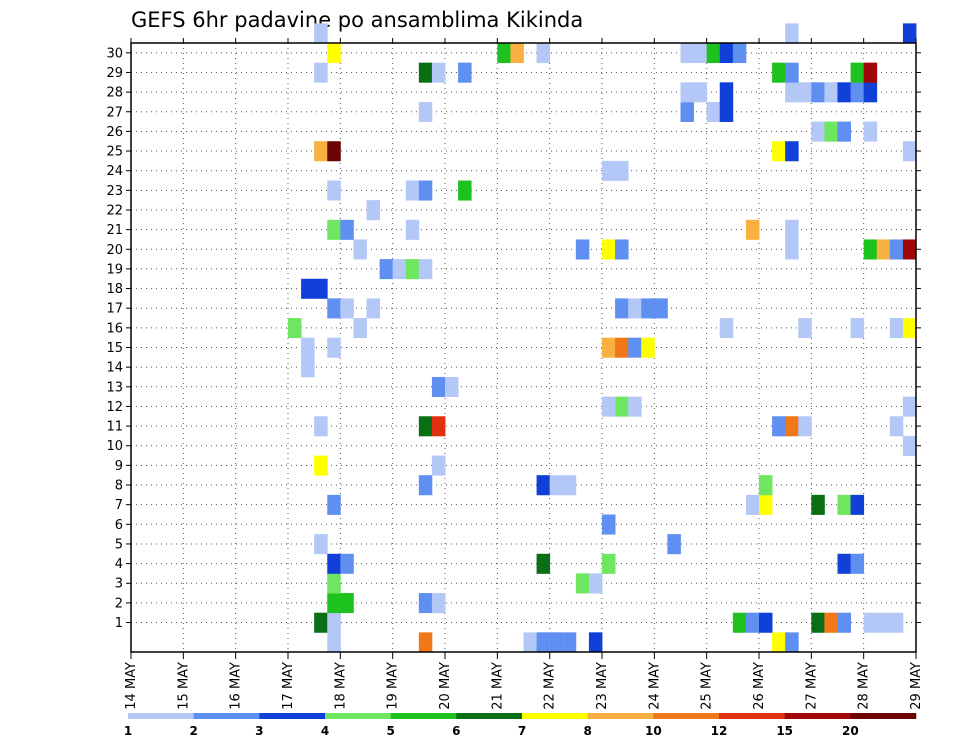 This screenshot has width=960, height=742. Describe the element at coordinates (114, 387) in the screenshot. I see `y-tick-label: 13` at that location.